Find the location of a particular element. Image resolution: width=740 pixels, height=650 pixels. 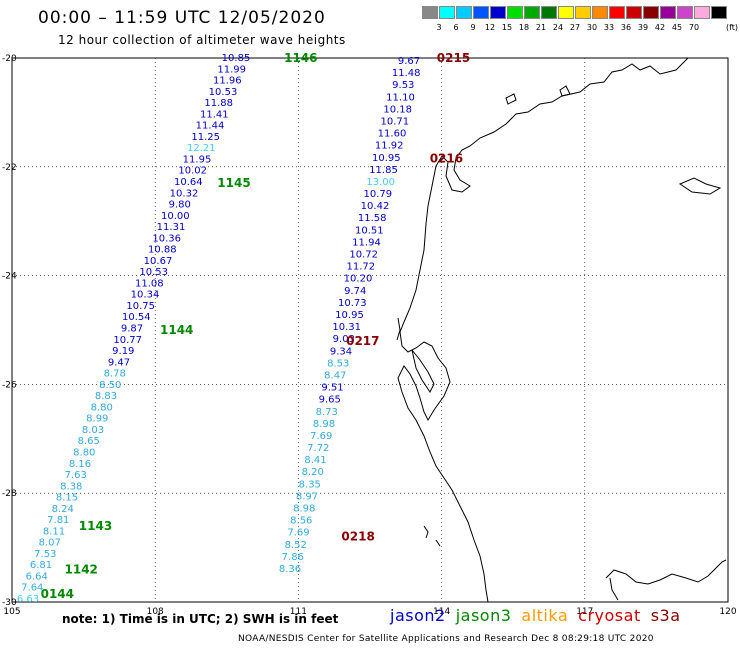

wave-height-value: 10.72 is located at coordinates (363, 255).